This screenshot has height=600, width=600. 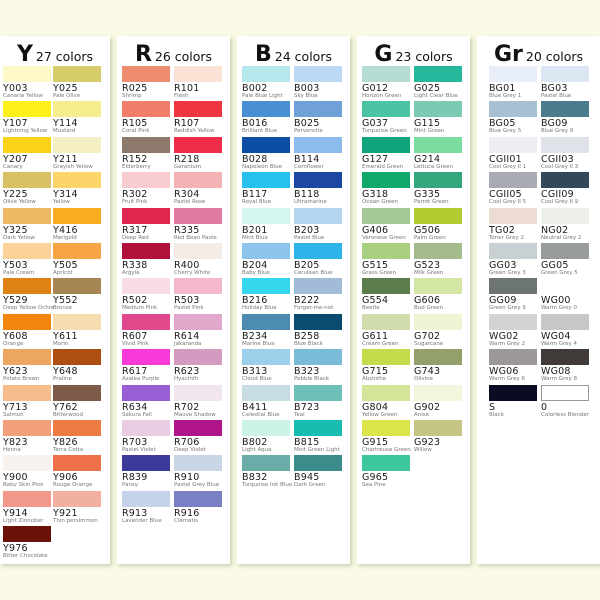 I want to click on color-item: G115 Mint Green, so click(x=438, y=118).